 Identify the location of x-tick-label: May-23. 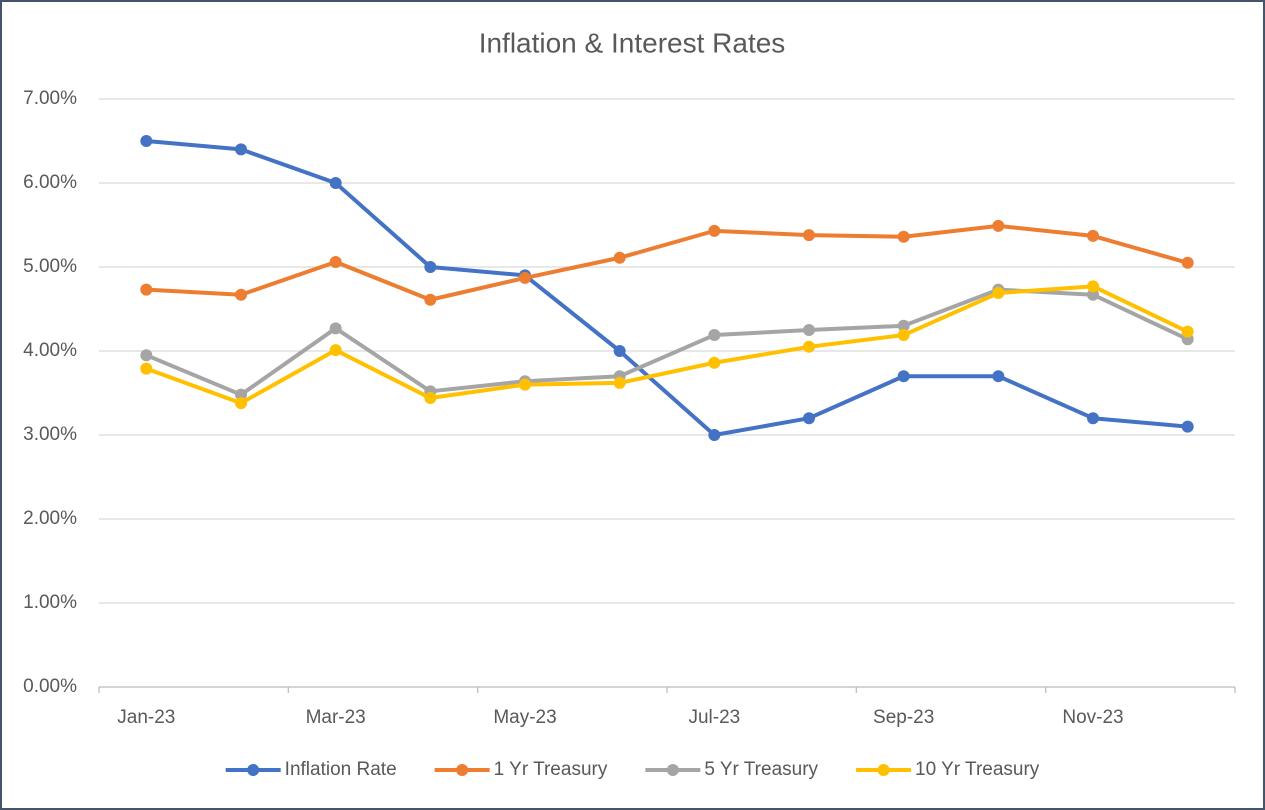
(524, 717).